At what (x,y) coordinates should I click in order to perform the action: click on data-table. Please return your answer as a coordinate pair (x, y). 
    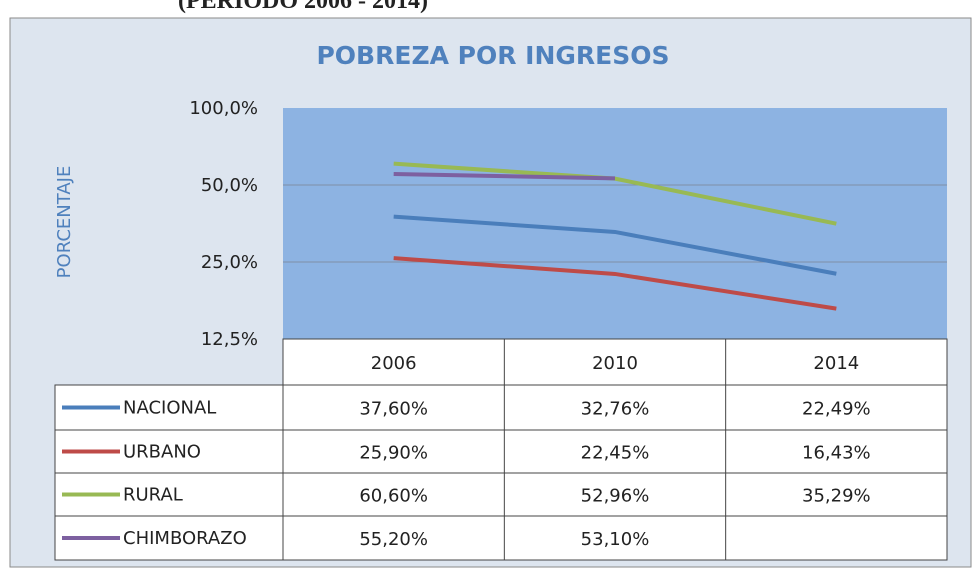
    Looking at the image, I should click on (615, 362).